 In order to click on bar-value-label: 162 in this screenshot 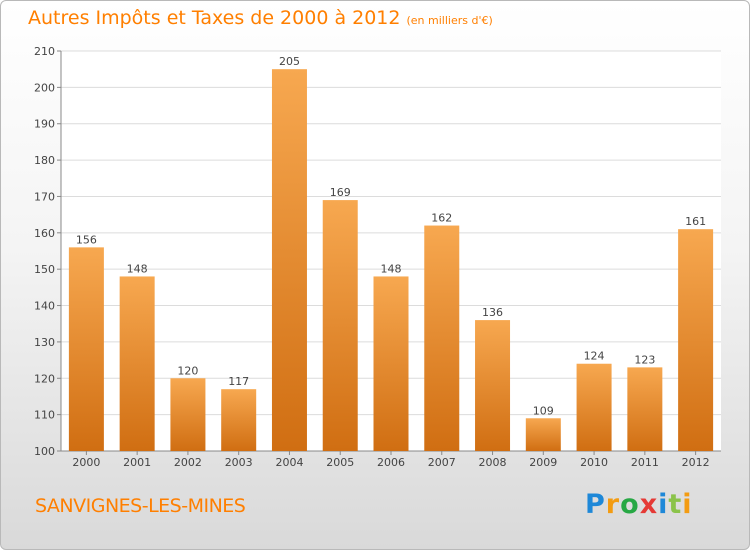, I will do `click(441, 218)`.